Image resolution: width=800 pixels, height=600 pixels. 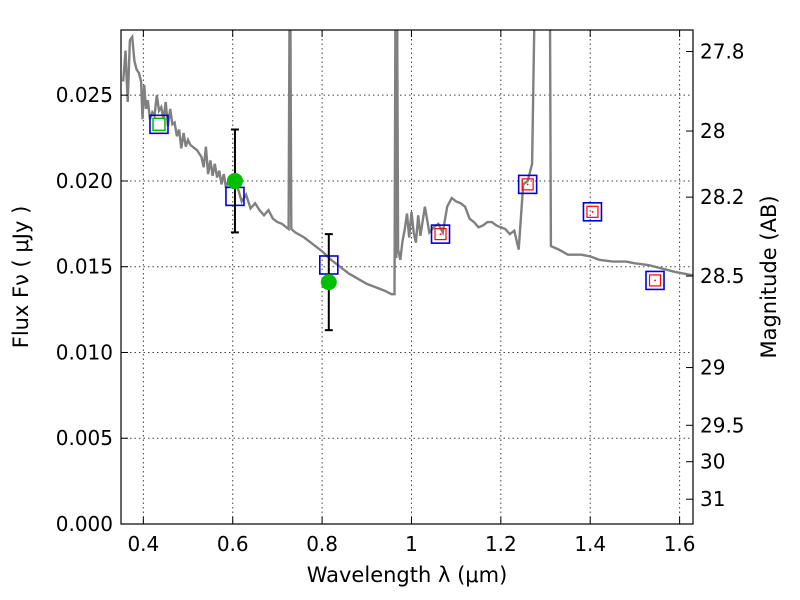 What do you see at coordinates (722, 197) in the screenshot?
I see `mag-tick-label: 28.2` at bounding box center [722, 197].